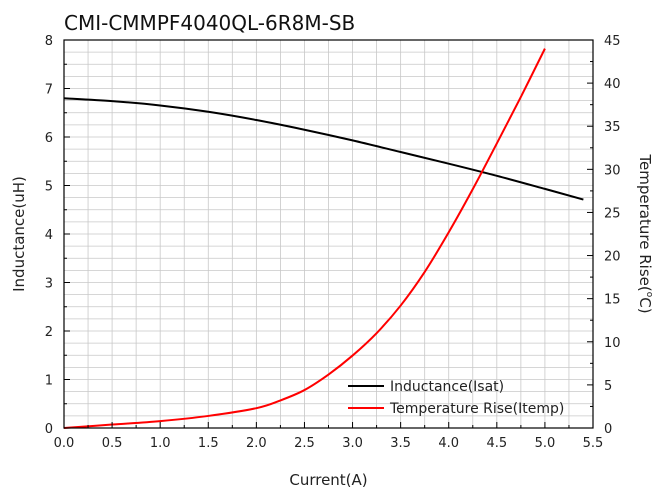  What do you see at coordinates (19, 234) in the screenshot?
I see `y-axis-title: Inductance(uH)` at bounding box center [19, 234].